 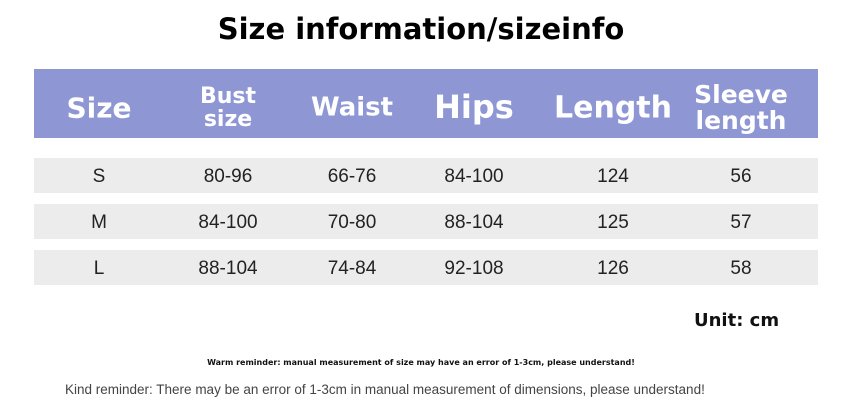 What do you see at coordinates (99, 222) in the screenshot?
I see `table-cell: M` at bounding box center [99, 222].